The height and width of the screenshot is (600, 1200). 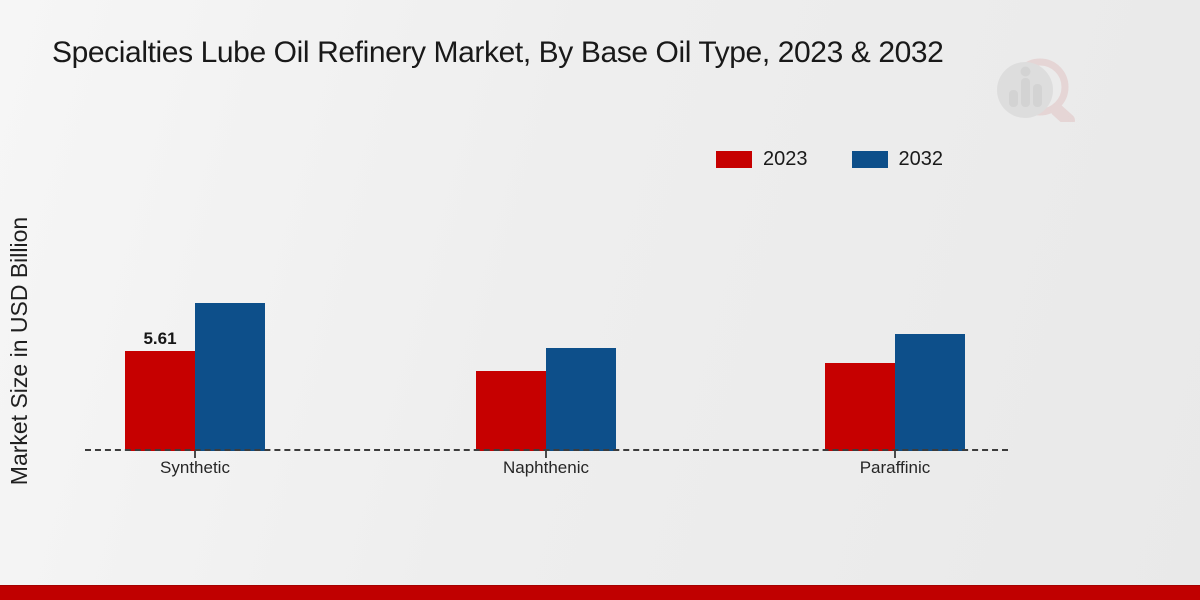 I want to click on bar-2032-synthetic, so click(x=230, y=377).